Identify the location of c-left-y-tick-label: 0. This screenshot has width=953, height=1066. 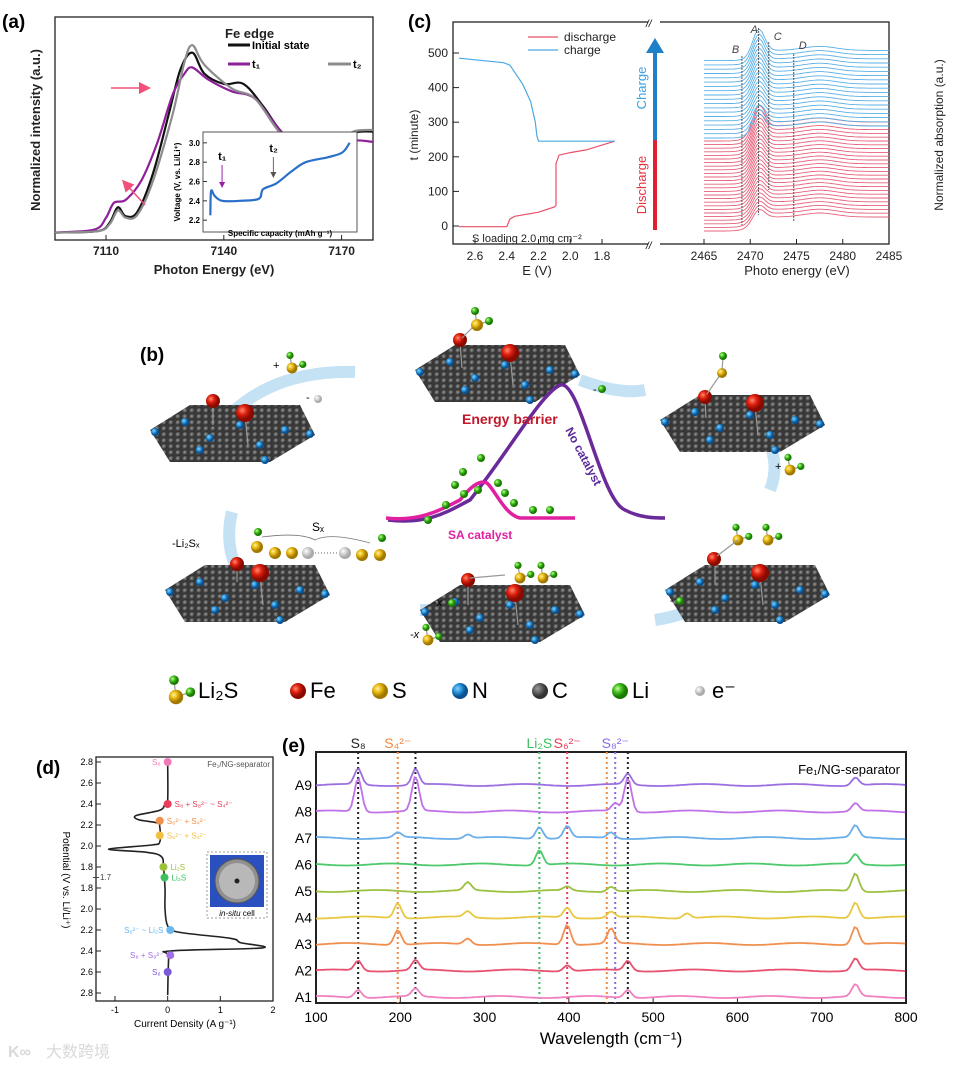
(444, 226).